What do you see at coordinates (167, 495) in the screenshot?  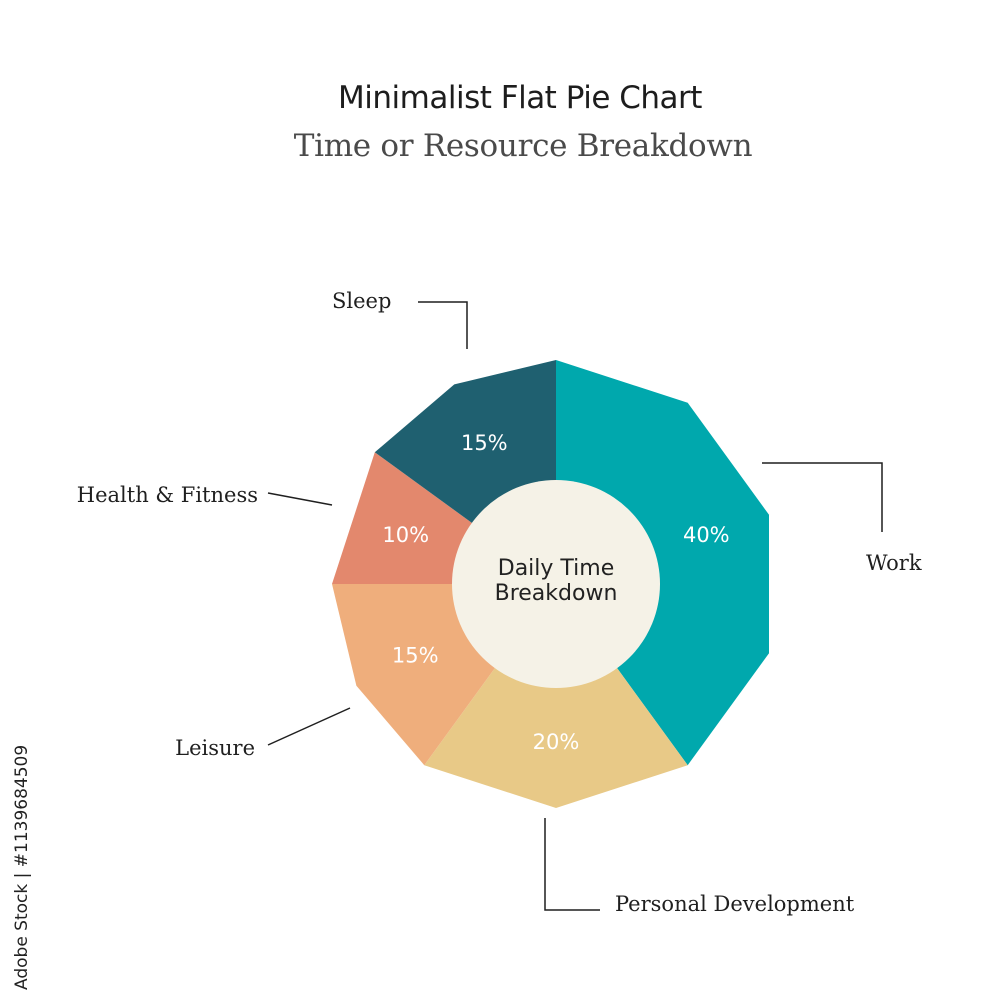 I see `callout-label-health: Health & Fitness` at bounding box center [167, 495].